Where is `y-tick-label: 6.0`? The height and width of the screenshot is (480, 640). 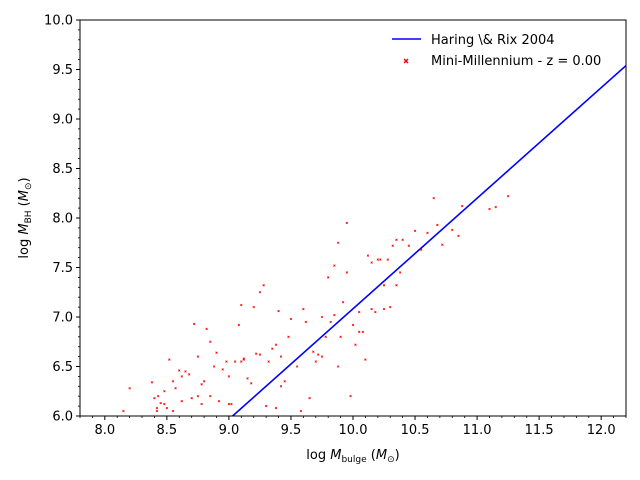
y-tick-label: 6.0 is located at coordinates (62, 417).